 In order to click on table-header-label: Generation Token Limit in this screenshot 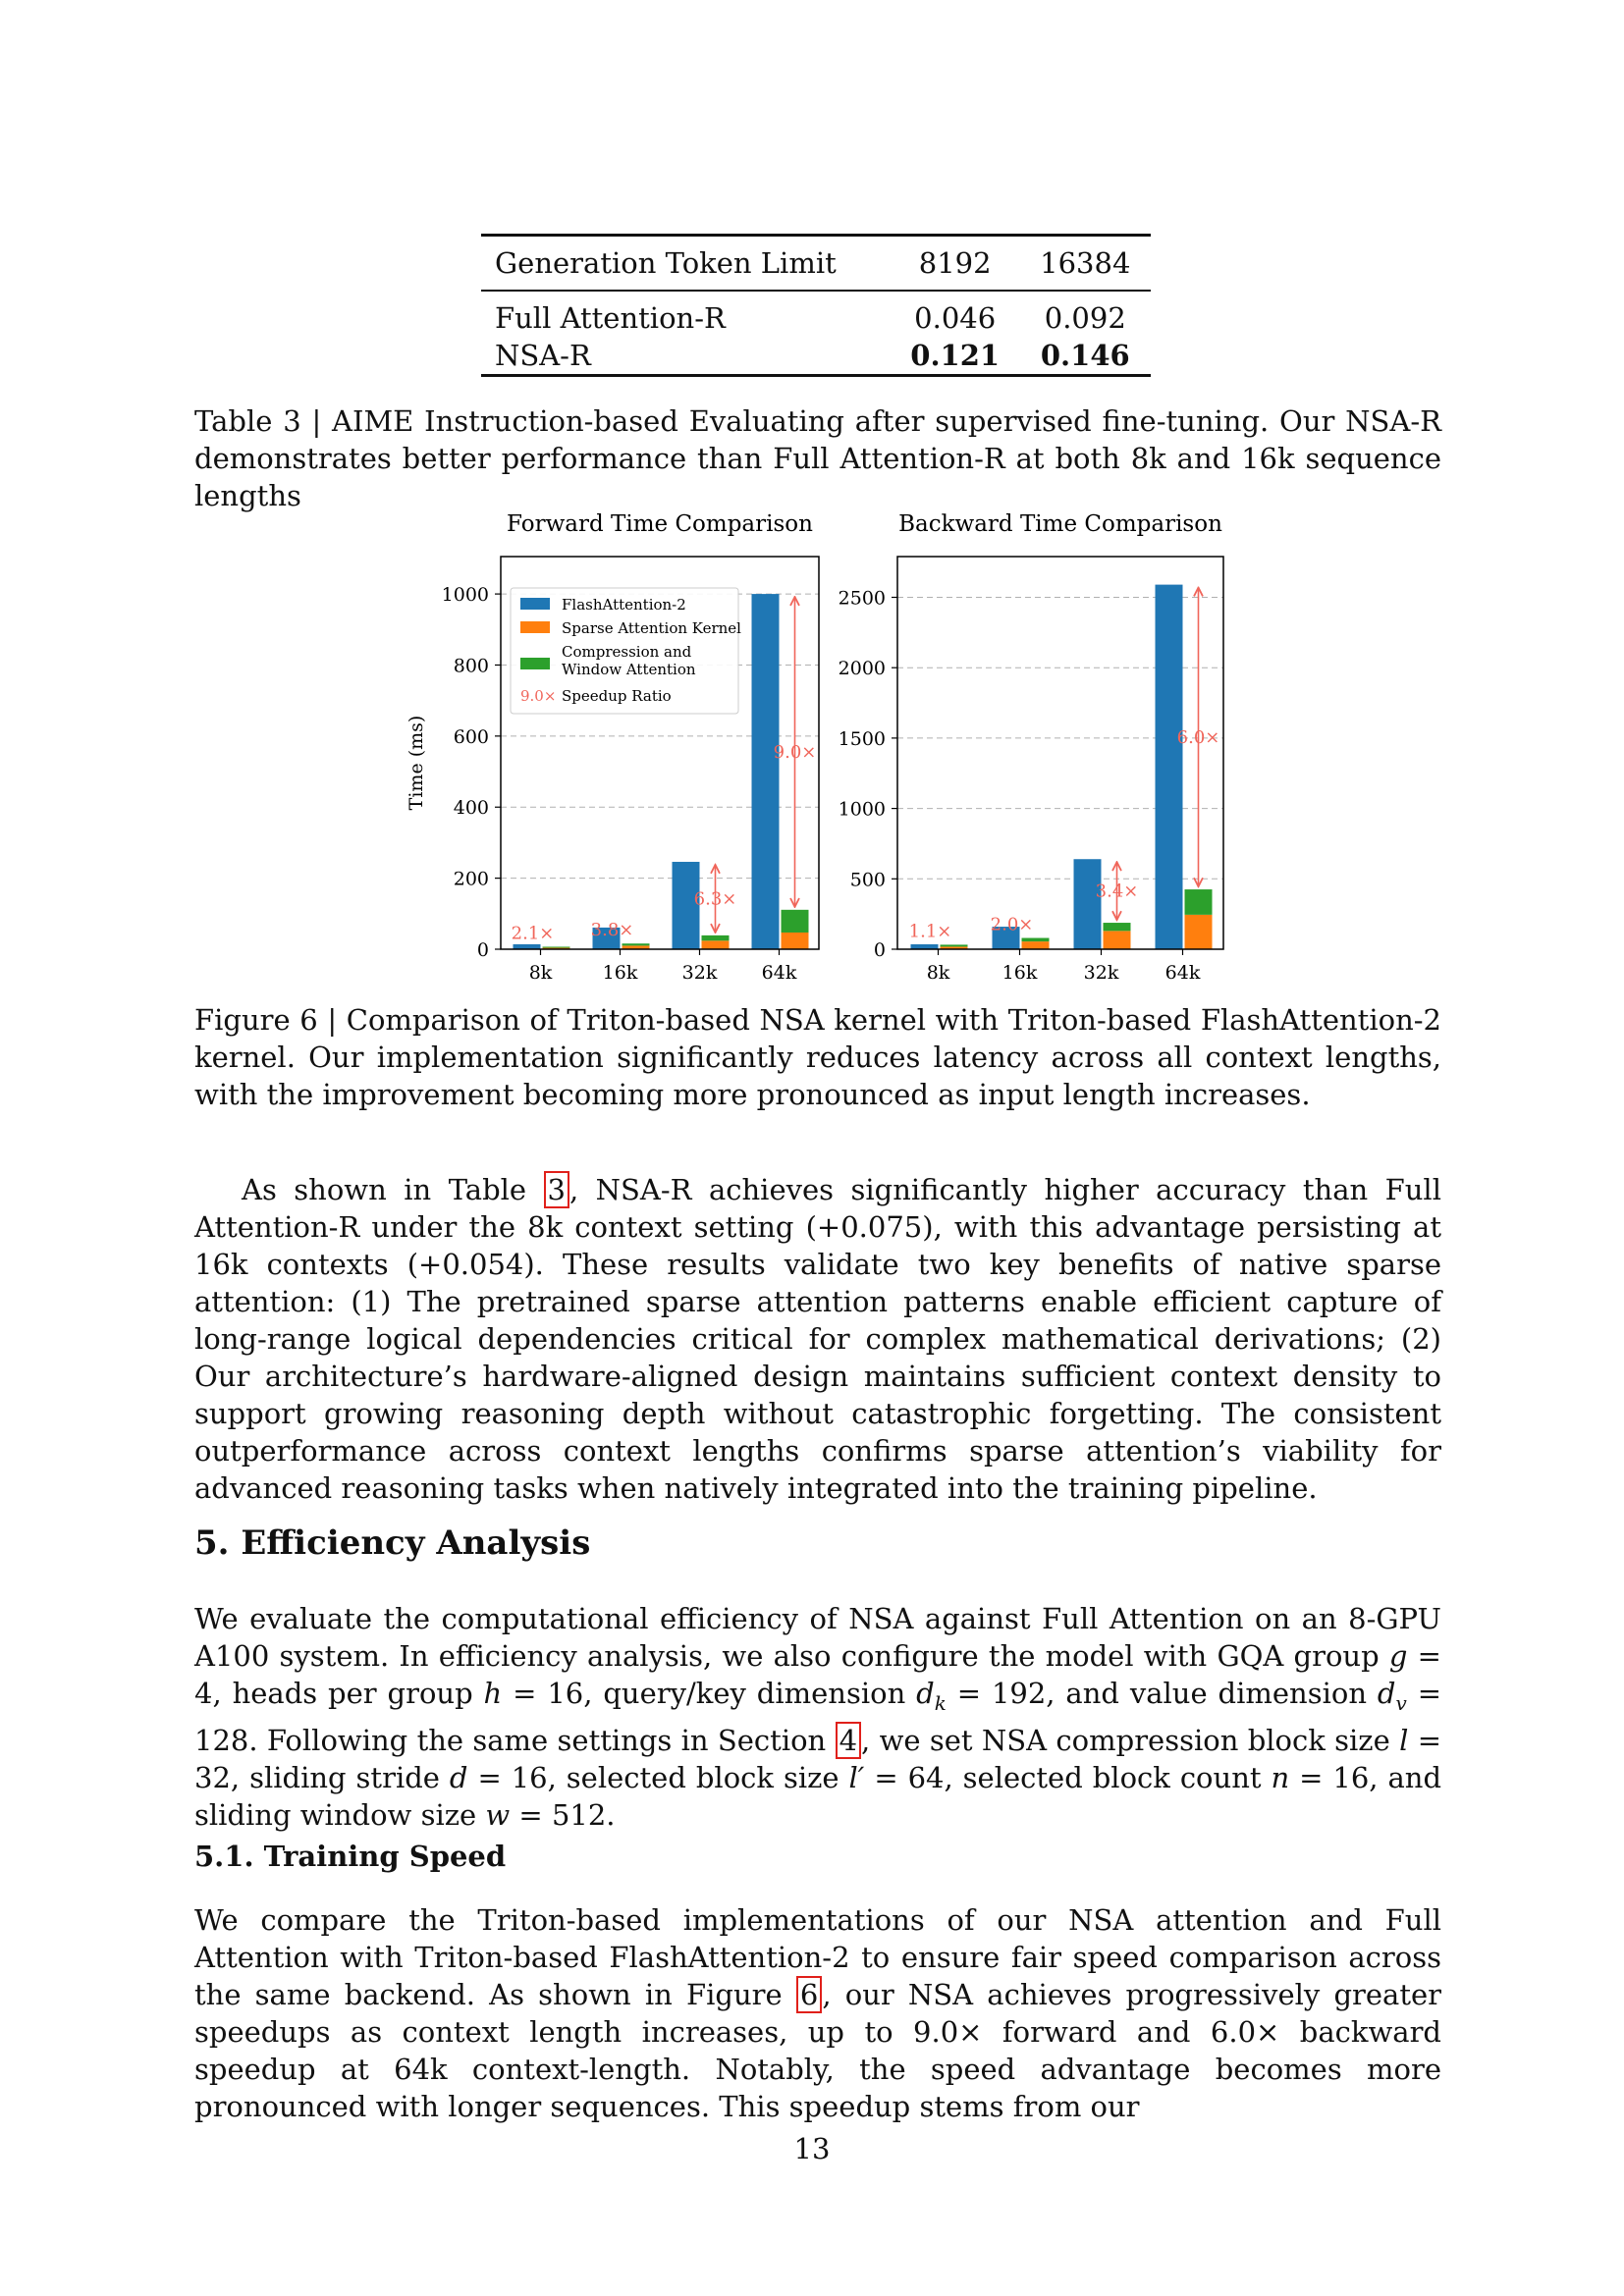, I will do `click(686, 263)`.